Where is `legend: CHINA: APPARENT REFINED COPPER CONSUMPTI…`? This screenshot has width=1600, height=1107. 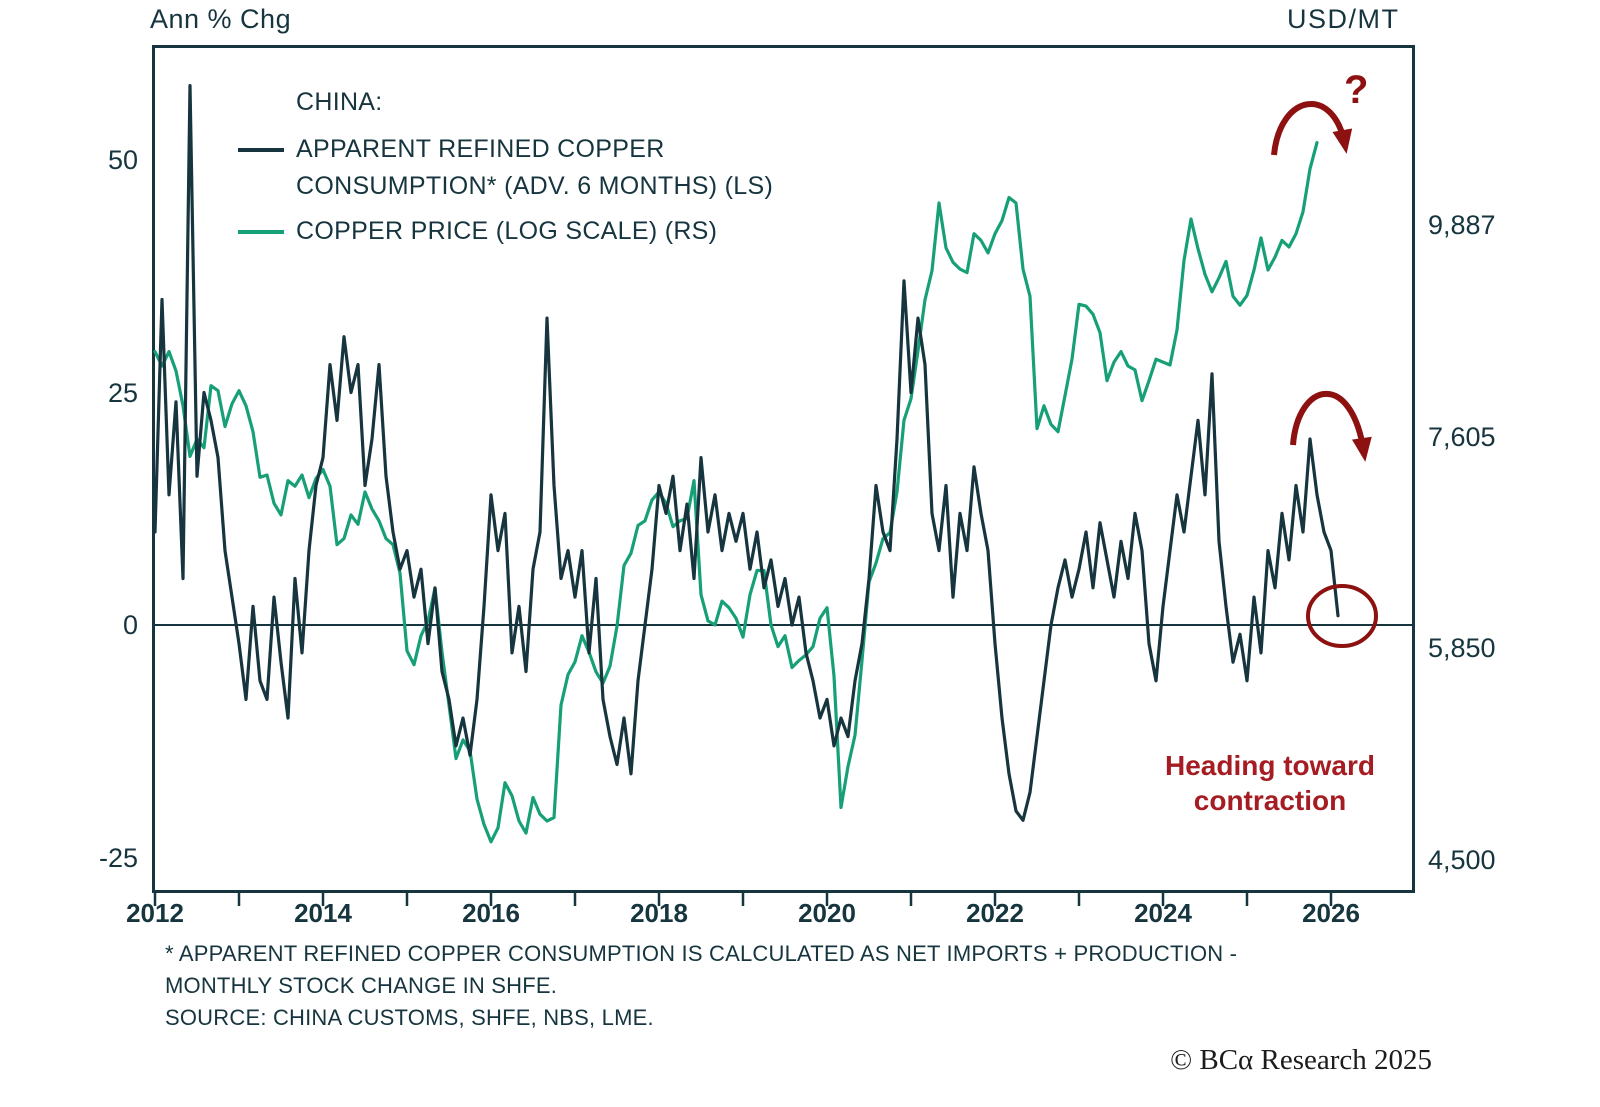 legend: CHINA: APPARENT REFINED COPPER CONSUMPTI… is located at coordinates (505, 170).